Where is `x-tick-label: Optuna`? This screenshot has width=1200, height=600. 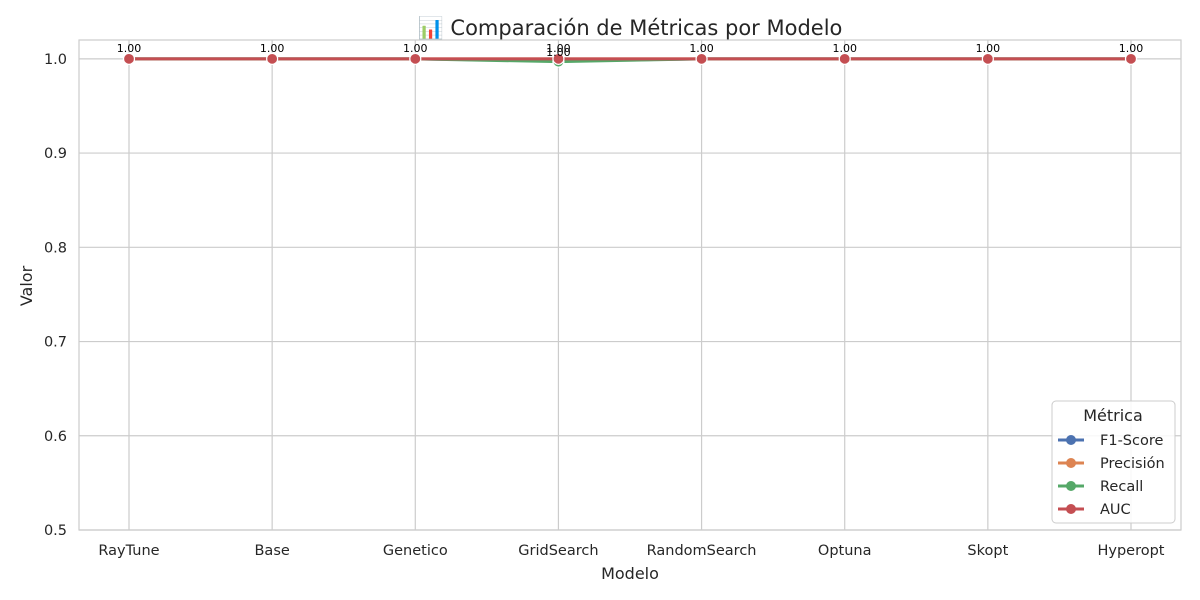
x-tick-label: Optuna is located at coordinates (845, 551).